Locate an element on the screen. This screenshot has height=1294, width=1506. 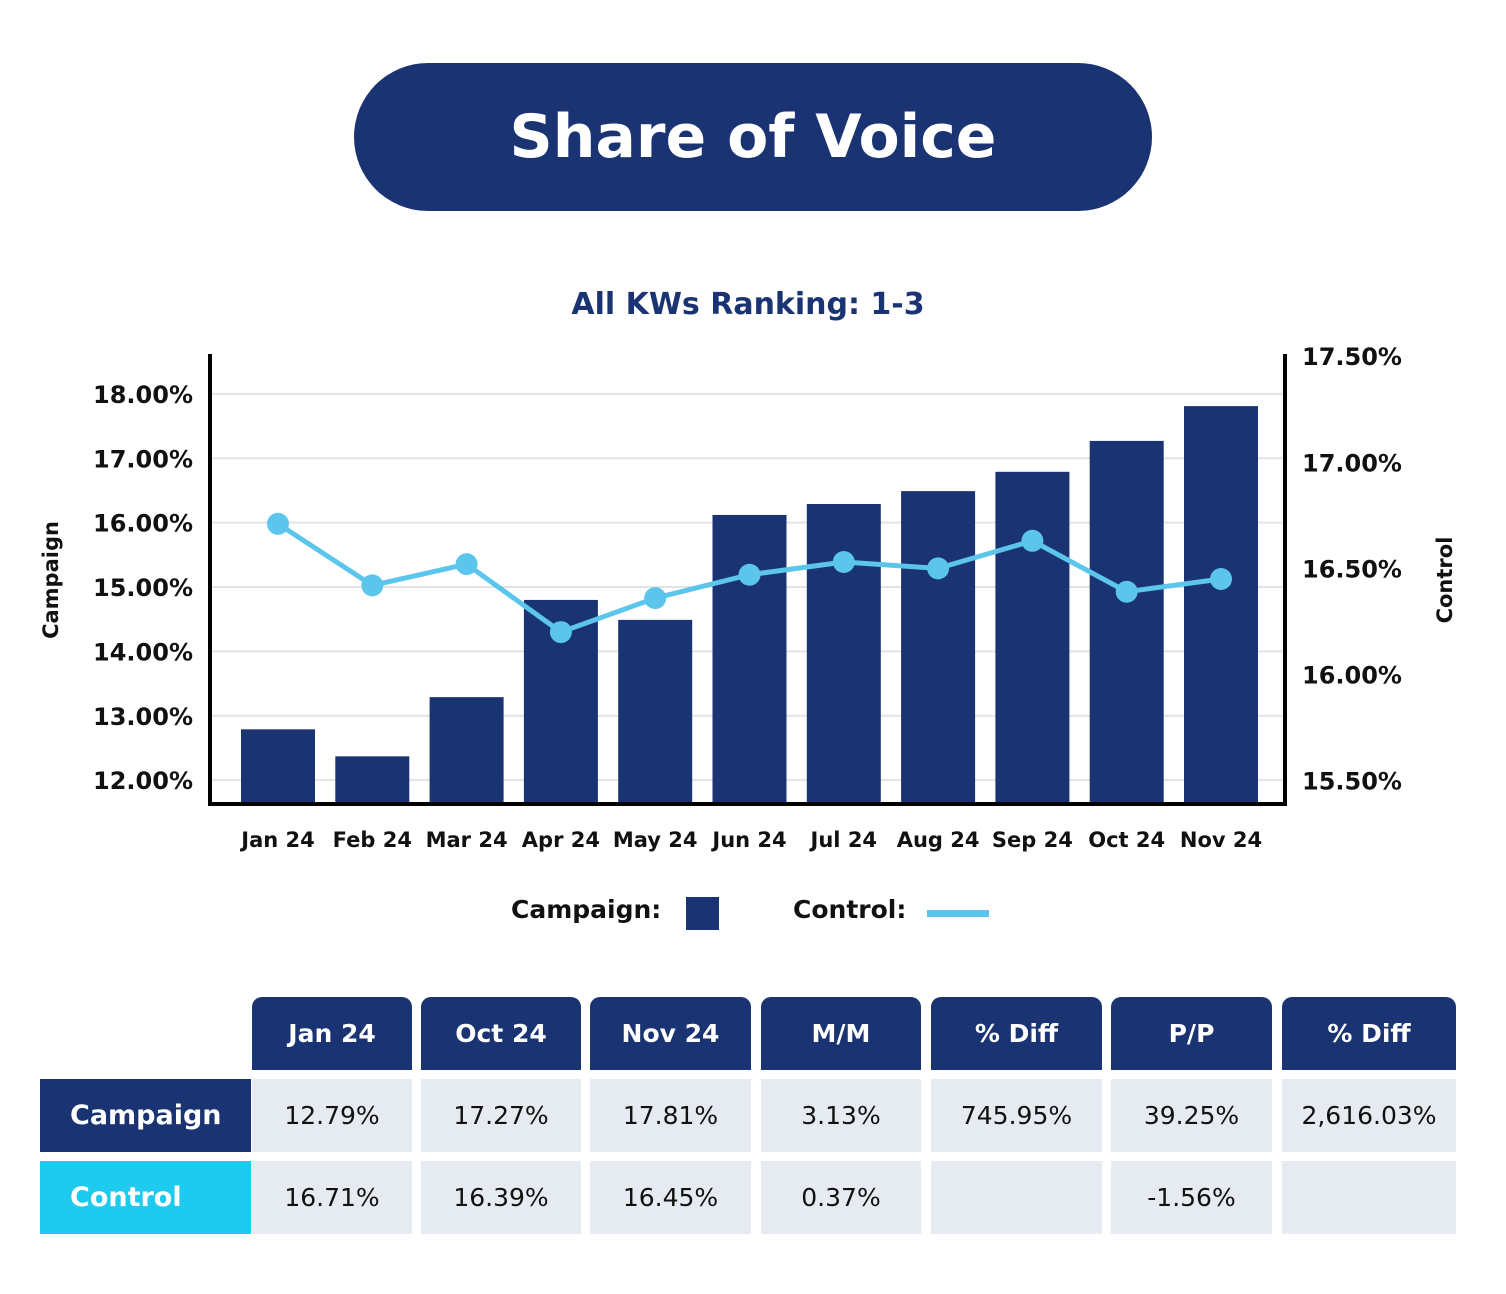
x-tick-label: Jun 24 is located at coordinates (748, 840).